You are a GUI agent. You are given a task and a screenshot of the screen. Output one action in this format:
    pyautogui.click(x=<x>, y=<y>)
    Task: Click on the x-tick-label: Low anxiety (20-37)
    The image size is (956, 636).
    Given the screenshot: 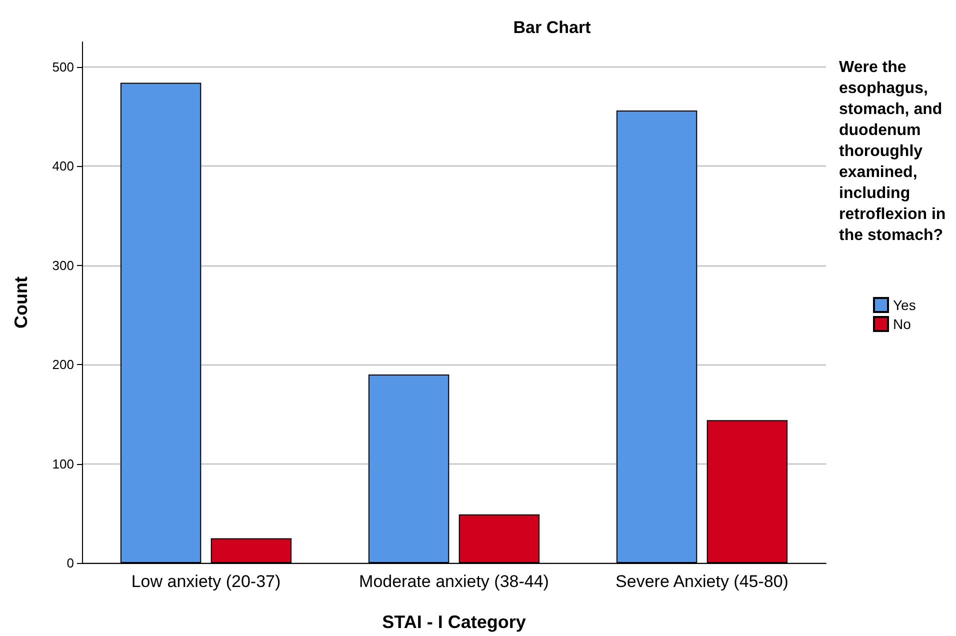 What is the action you would take?
    pyautogui.click(x=206, y=581)
    